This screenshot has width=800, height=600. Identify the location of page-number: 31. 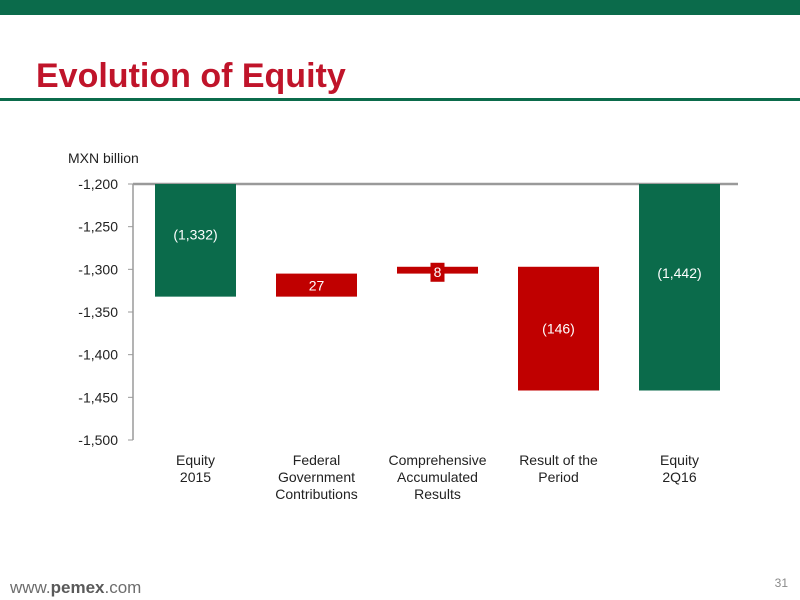
(781, 583).